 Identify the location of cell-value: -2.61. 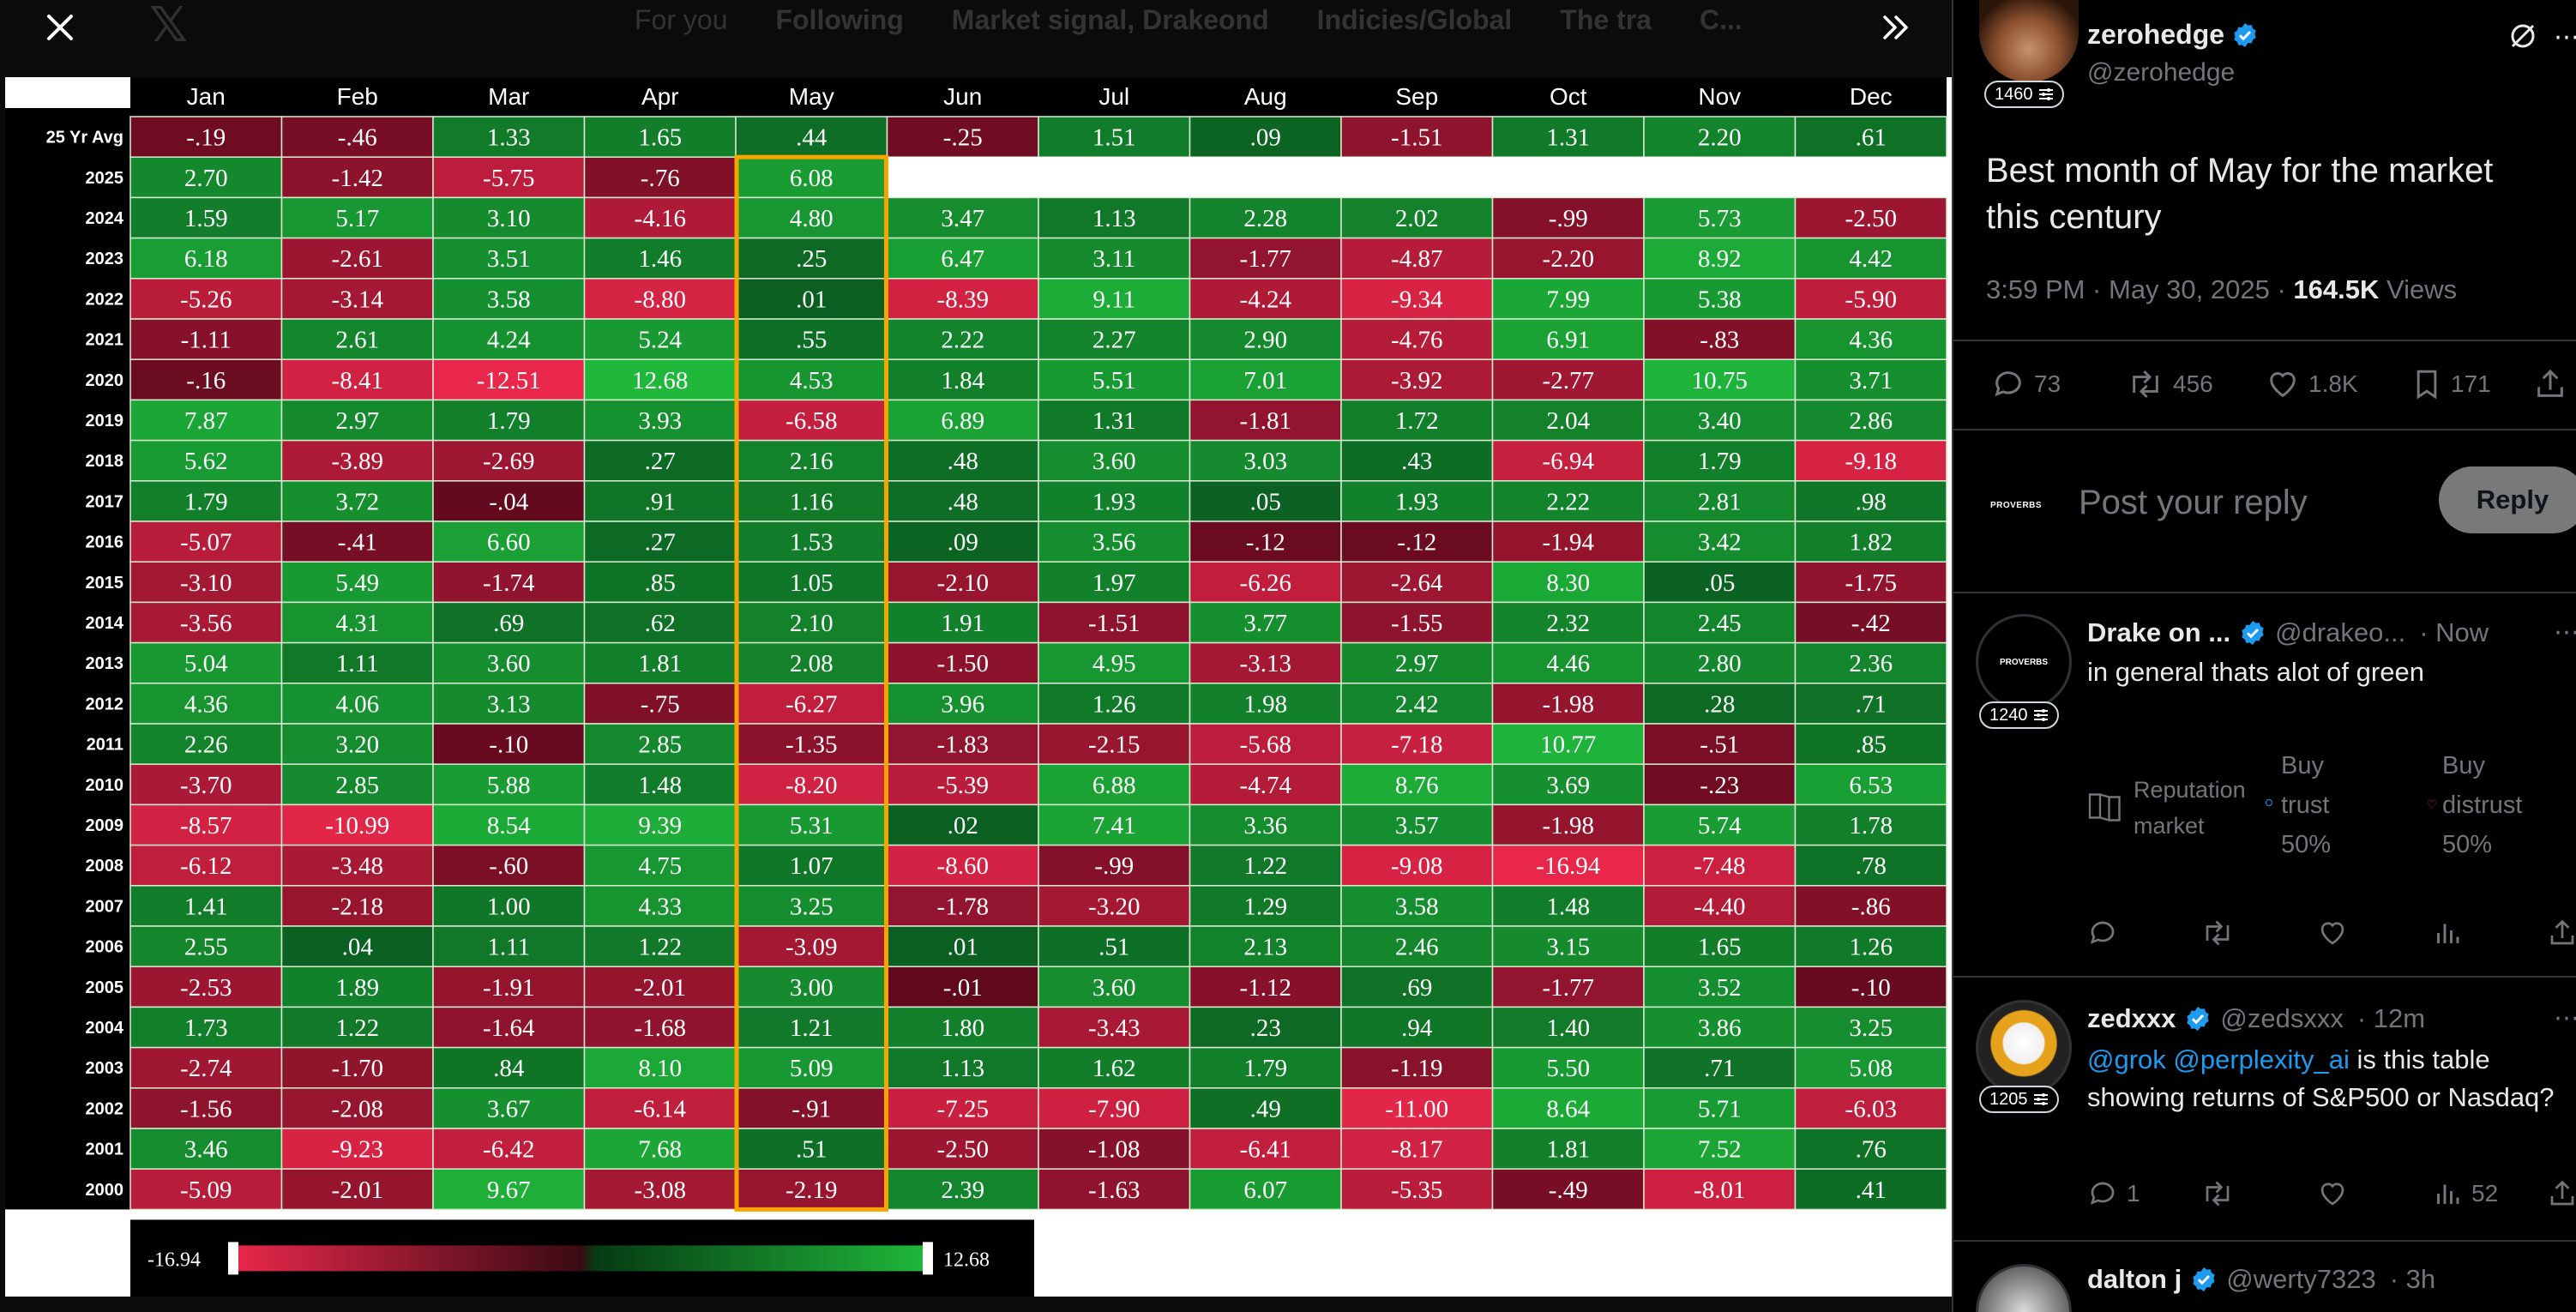
(357, 259).